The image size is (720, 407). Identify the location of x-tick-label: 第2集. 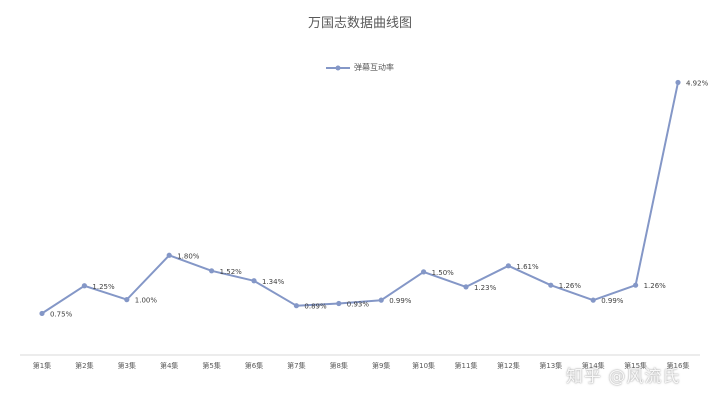
(84, 365).